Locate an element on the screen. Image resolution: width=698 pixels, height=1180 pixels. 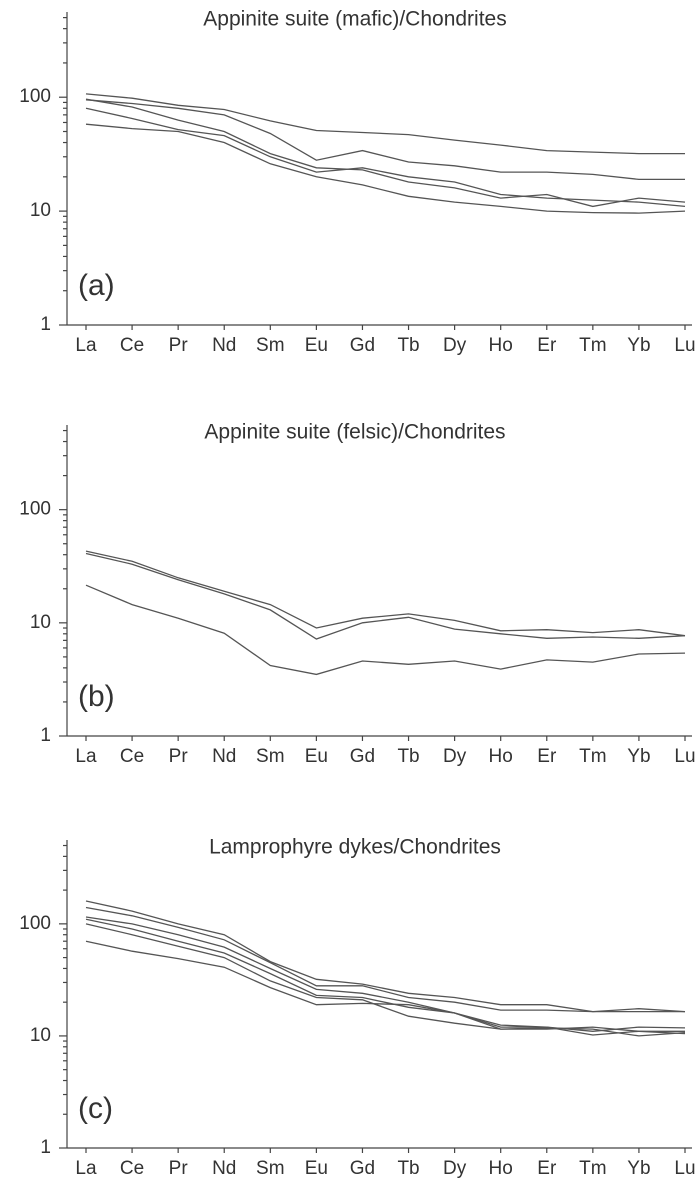
panel-label: (c) is located at coordinates (95, 1108).